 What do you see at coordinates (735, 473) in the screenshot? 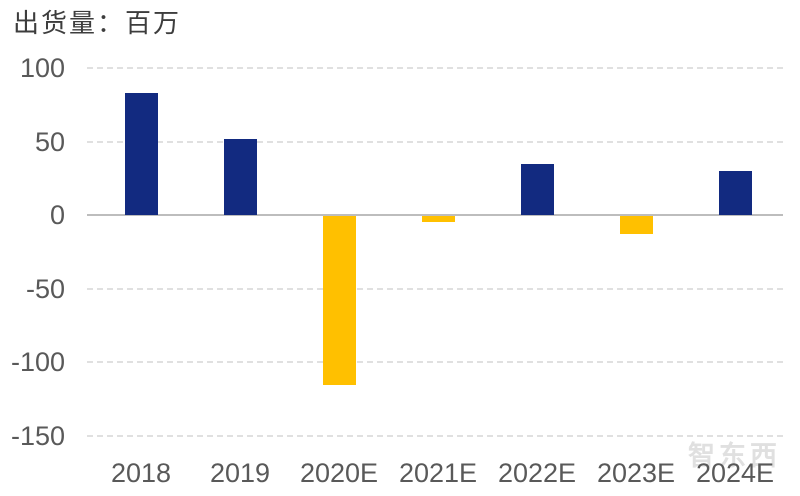
I see `x-tick-label-2024E: 2024E` at bounding box center [735, 473].